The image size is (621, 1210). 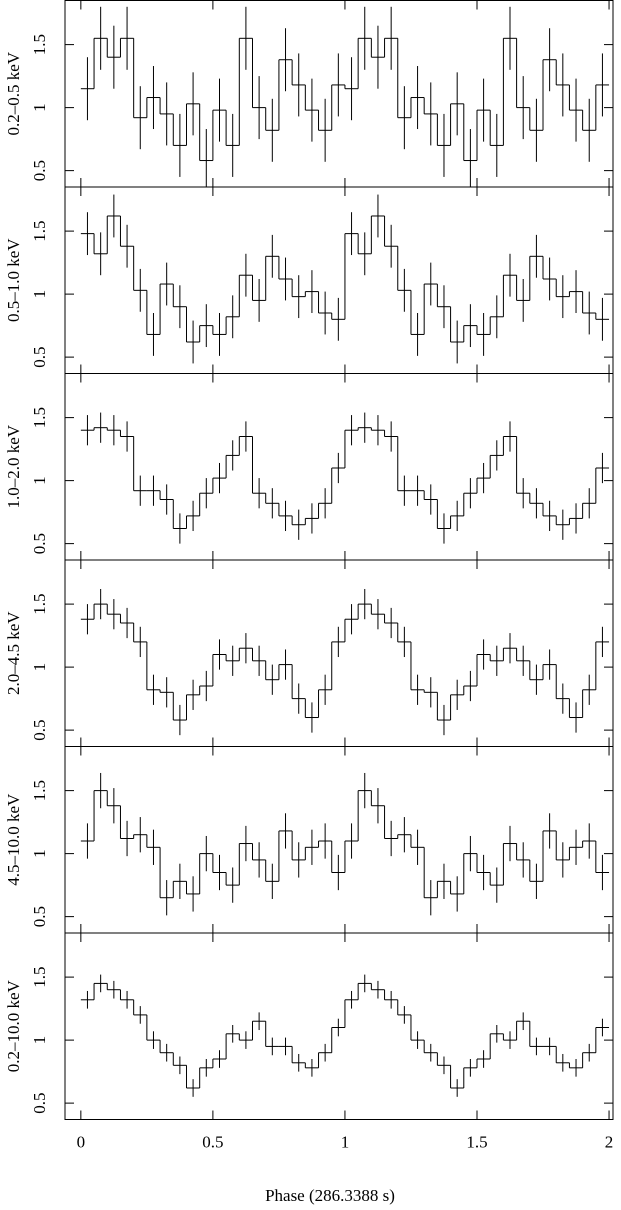 What do you see at coordinates (330, 1195) in the screenshot?
I see `x-axis-label: Phase (286.3388 s)` at bounding box center [330, 1195].